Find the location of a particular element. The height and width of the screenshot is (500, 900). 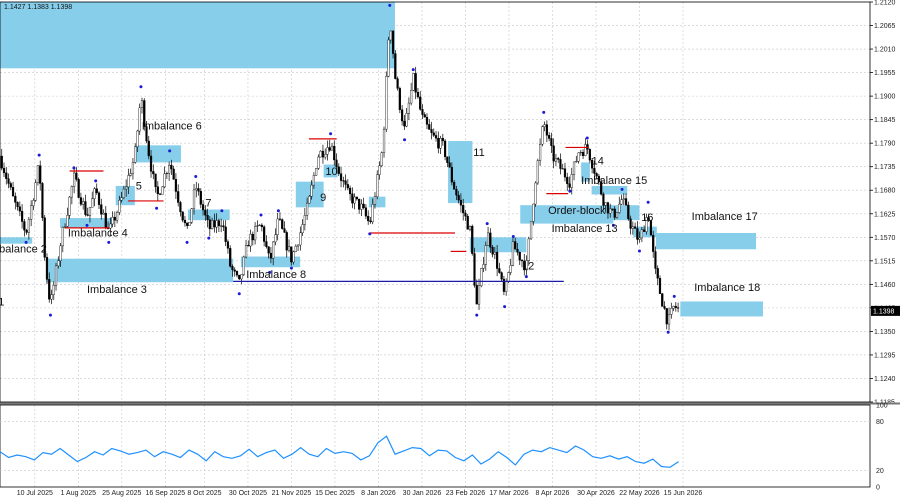

fractal-up is located at coordinates (261, 215).